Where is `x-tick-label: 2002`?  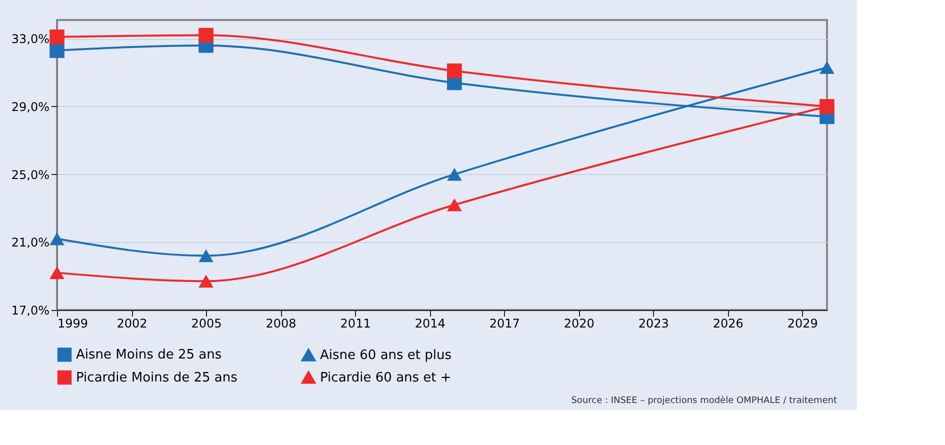 x-tick-label: 2002 is located at coordinates (132, 323).